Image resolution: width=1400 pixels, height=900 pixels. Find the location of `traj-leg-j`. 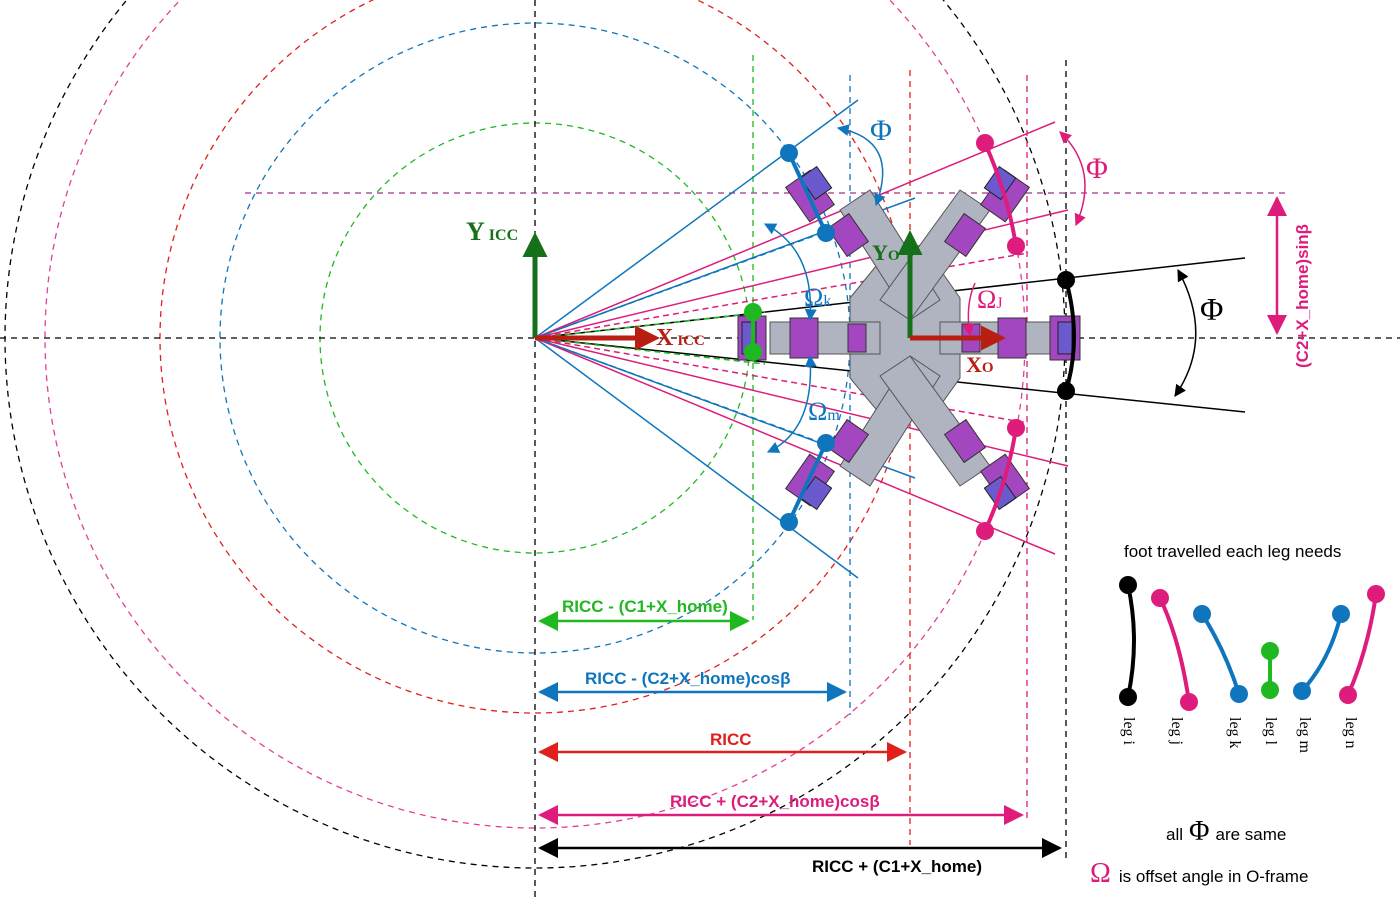

traj-leg-j is located at coordinates (1000, 194).